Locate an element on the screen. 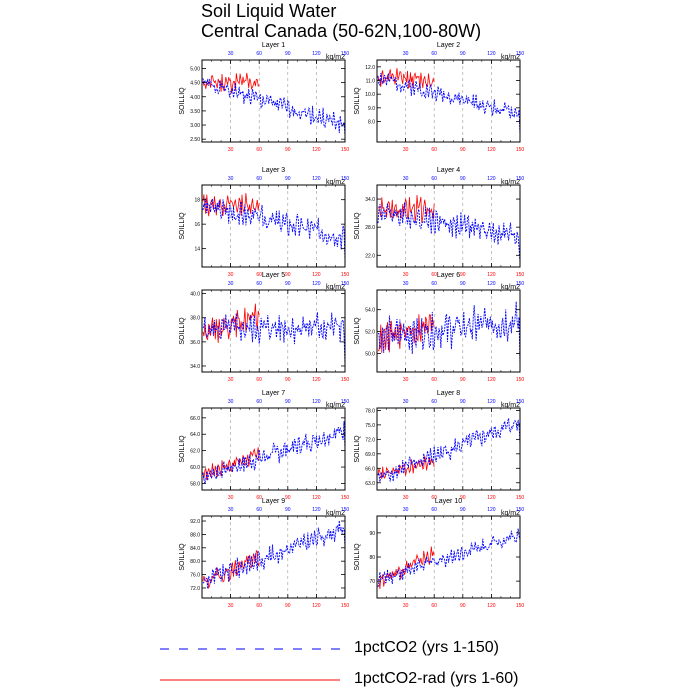 Image resolution: width=700 pixels, height=700 pixels. y-tick-label: 12.0 is located at coordinates (370, 68).